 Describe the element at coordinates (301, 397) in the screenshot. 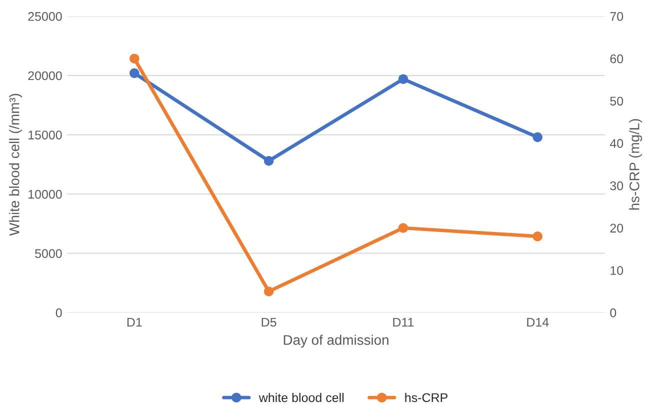

I see `legend-label: white blood cell` at that location.